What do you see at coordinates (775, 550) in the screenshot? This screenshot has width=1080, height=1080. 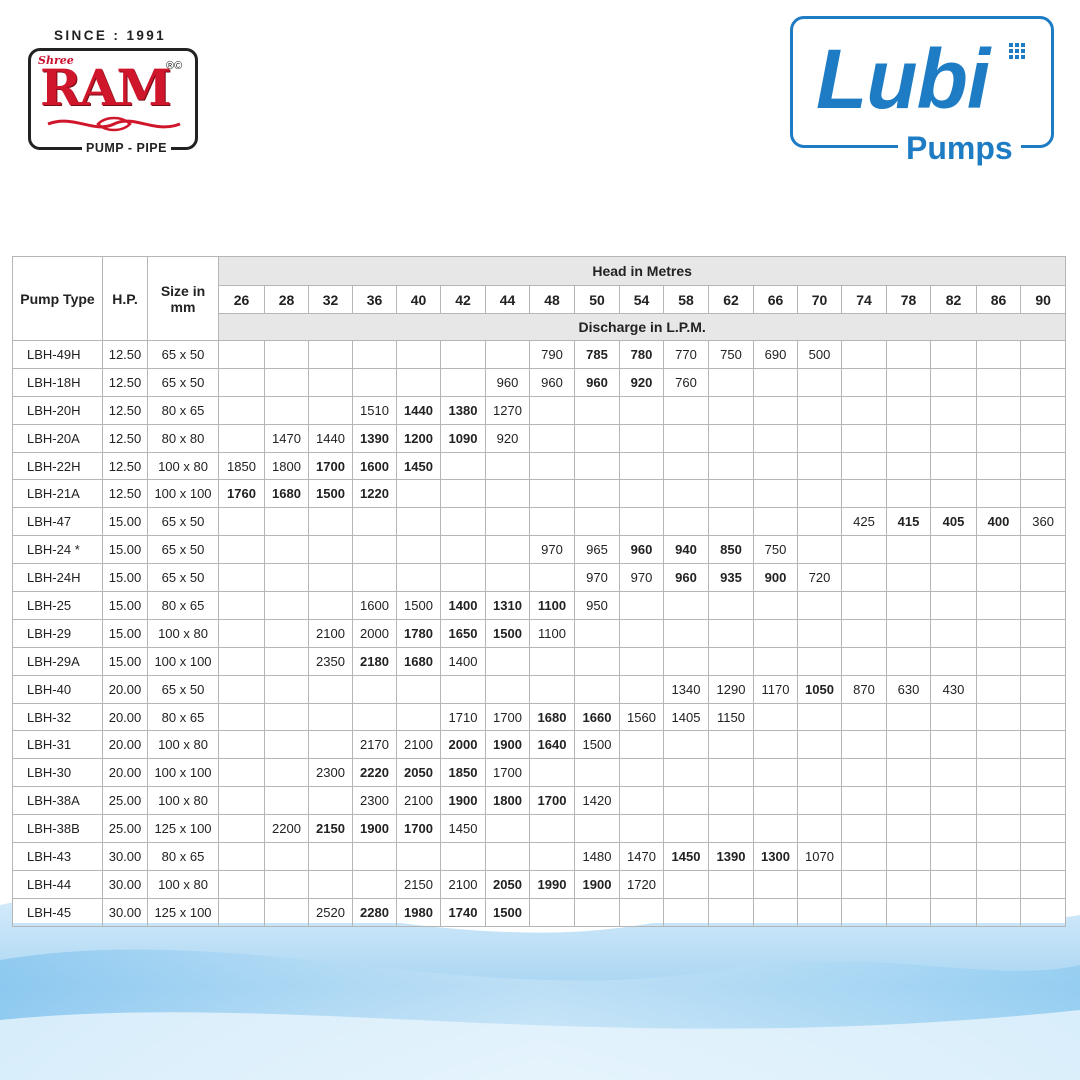 I see `discharge-cell: 750` at bounding box center [775, 550].